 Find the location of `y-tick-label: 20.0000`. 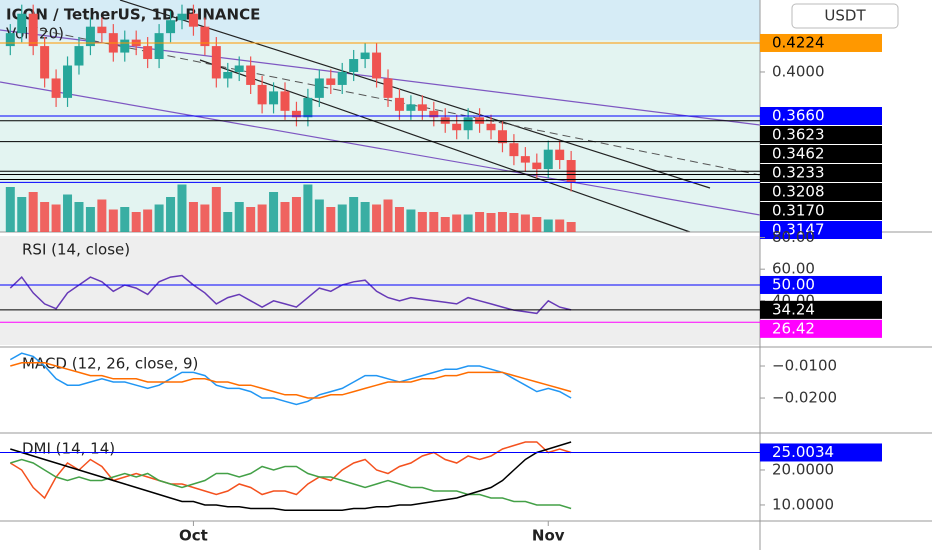

y-tick-label: 20.0000 is located at coordinates (803, 469).